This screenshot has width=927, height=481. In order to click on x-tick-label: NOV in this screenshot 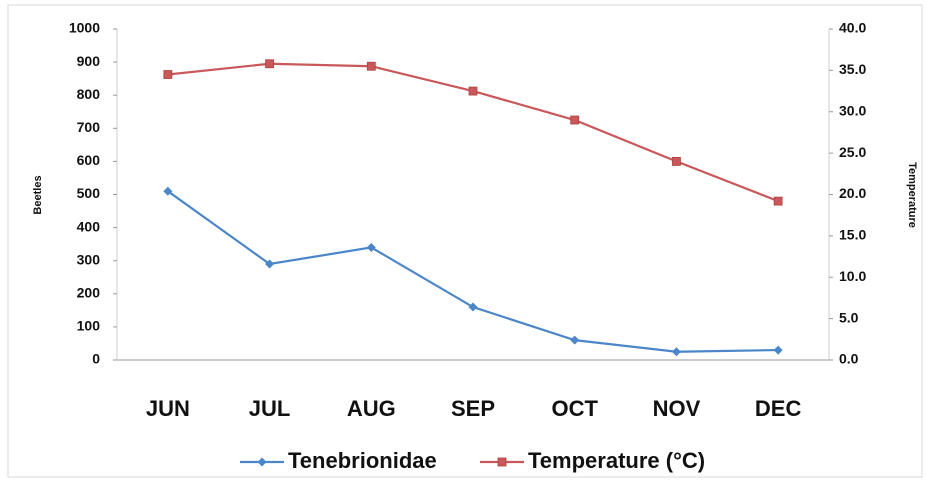, I will do `click(677, 408)`.